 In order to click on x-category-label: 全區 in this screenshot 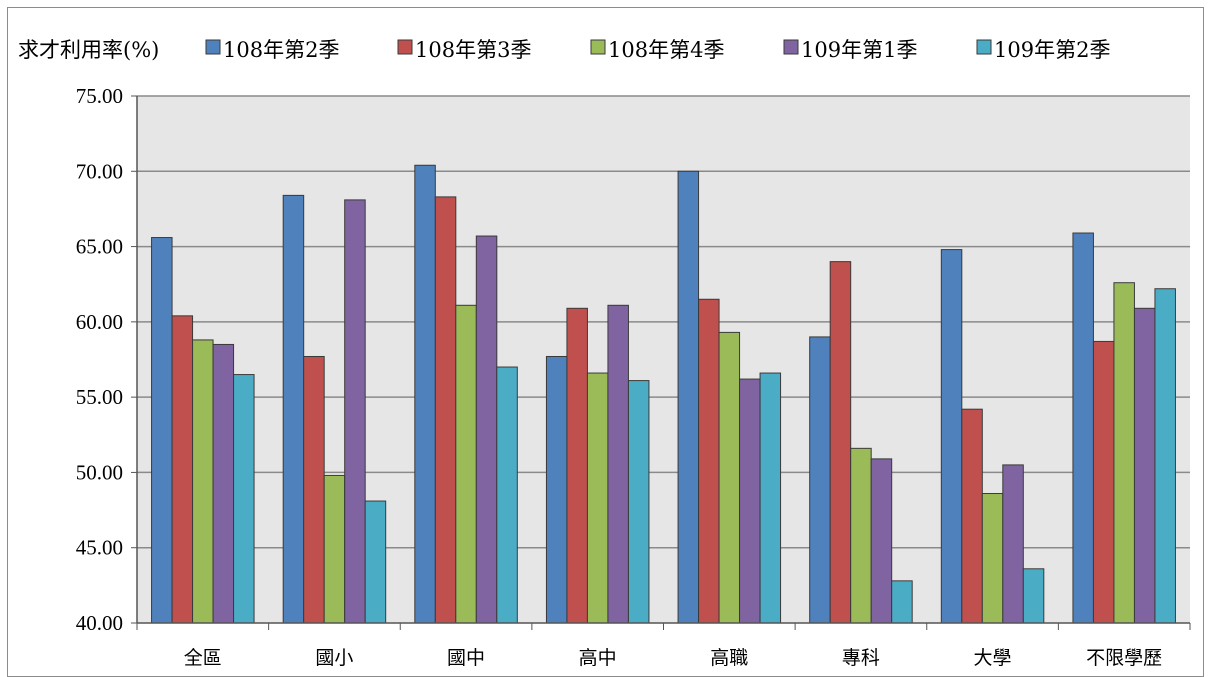, I will do `click(203, 658)`.